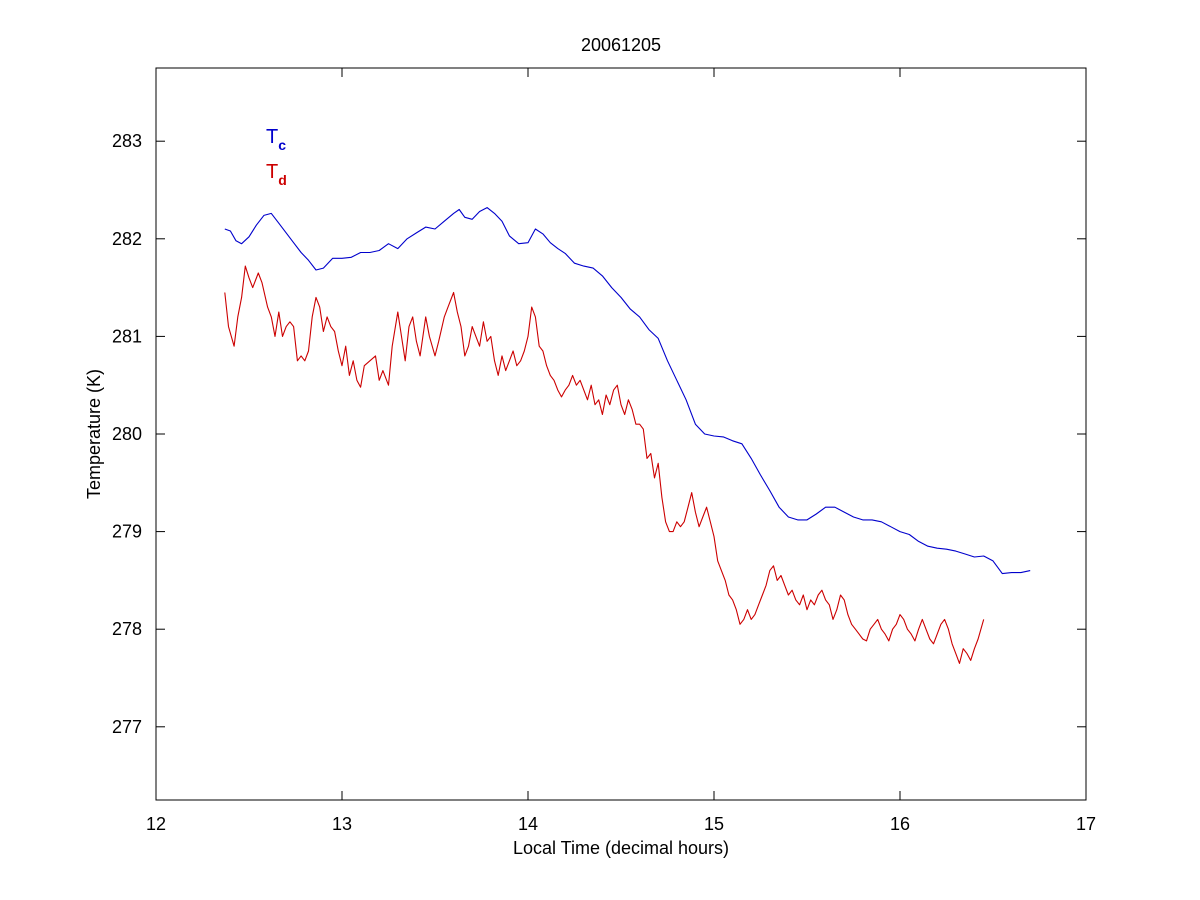 This screenshot has height=900, width=1200. Describe the element at coordinates (342, 824) in the screenshot. I see `x-tick-label: 13` at that location.